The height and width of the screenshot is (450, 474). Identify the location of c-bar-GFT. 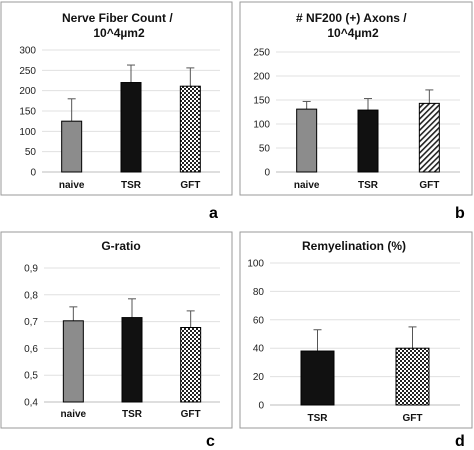
(191, 364).